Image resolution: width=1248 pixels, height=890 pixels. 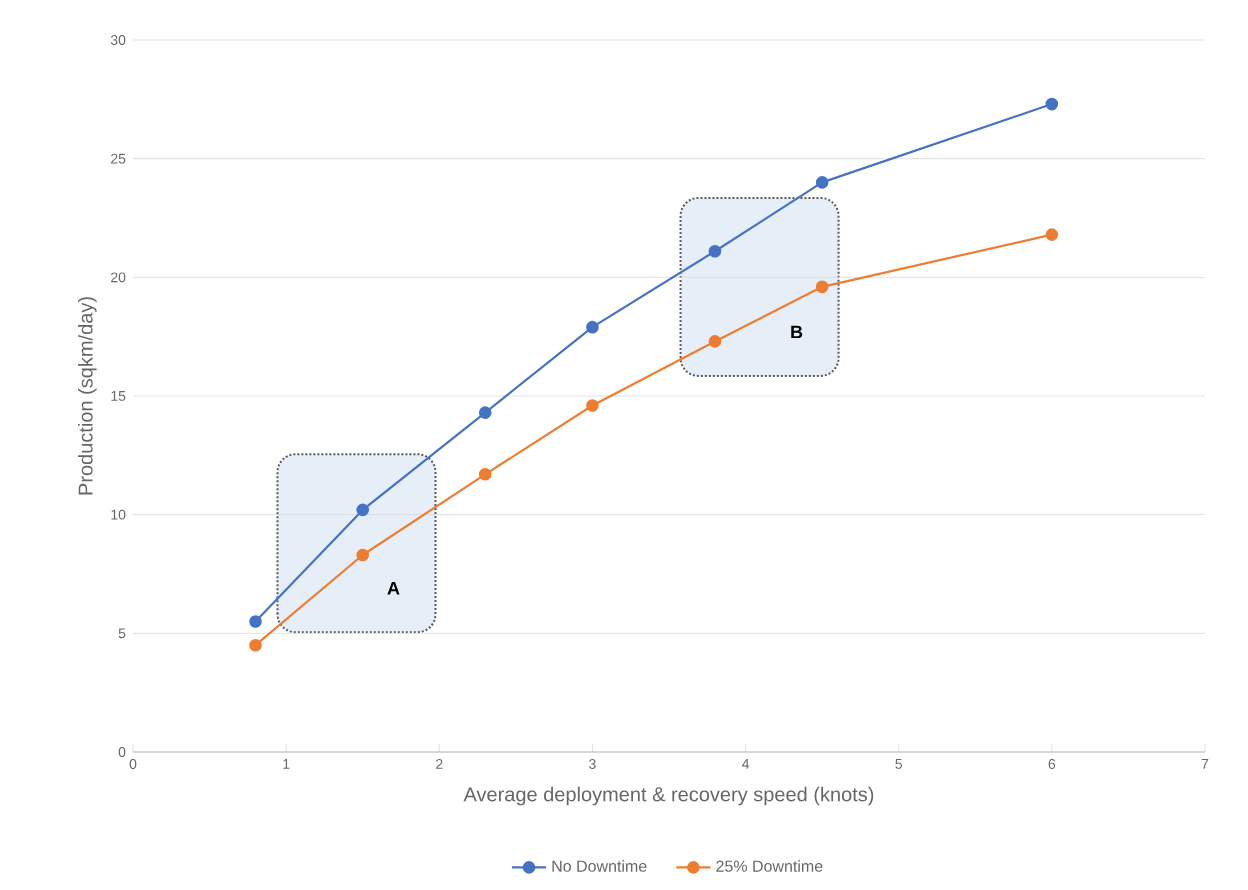 I want to click on annotation: B, so click(x=797, y=332).